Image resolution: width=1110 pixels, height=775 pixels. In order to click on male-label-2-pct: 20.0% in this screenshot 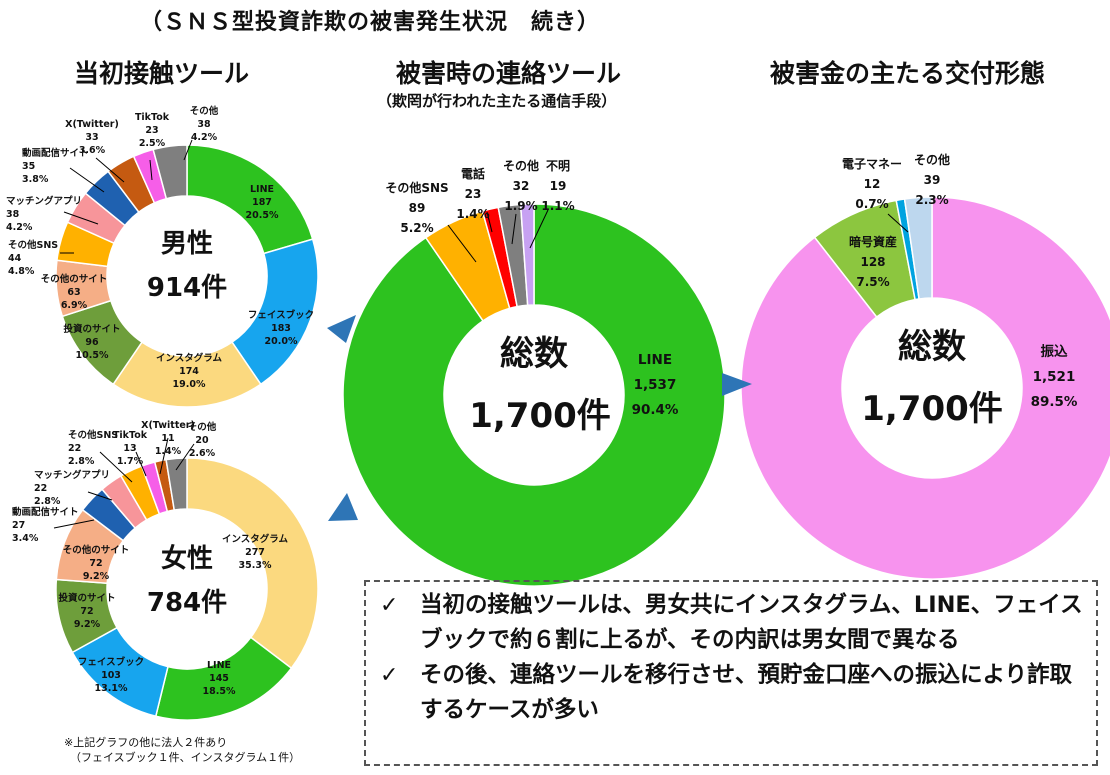, I will do `click(281, 341)`.